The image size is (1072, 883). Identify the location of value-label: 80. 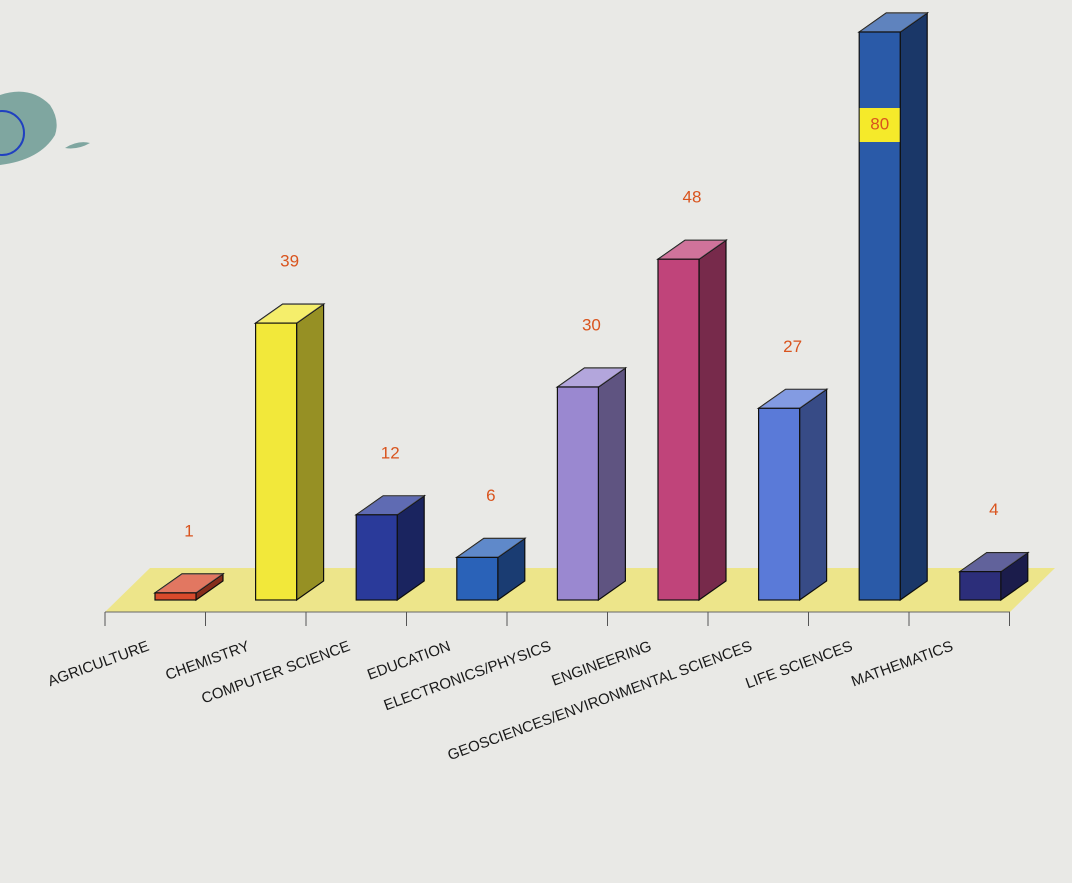
(879, 123).